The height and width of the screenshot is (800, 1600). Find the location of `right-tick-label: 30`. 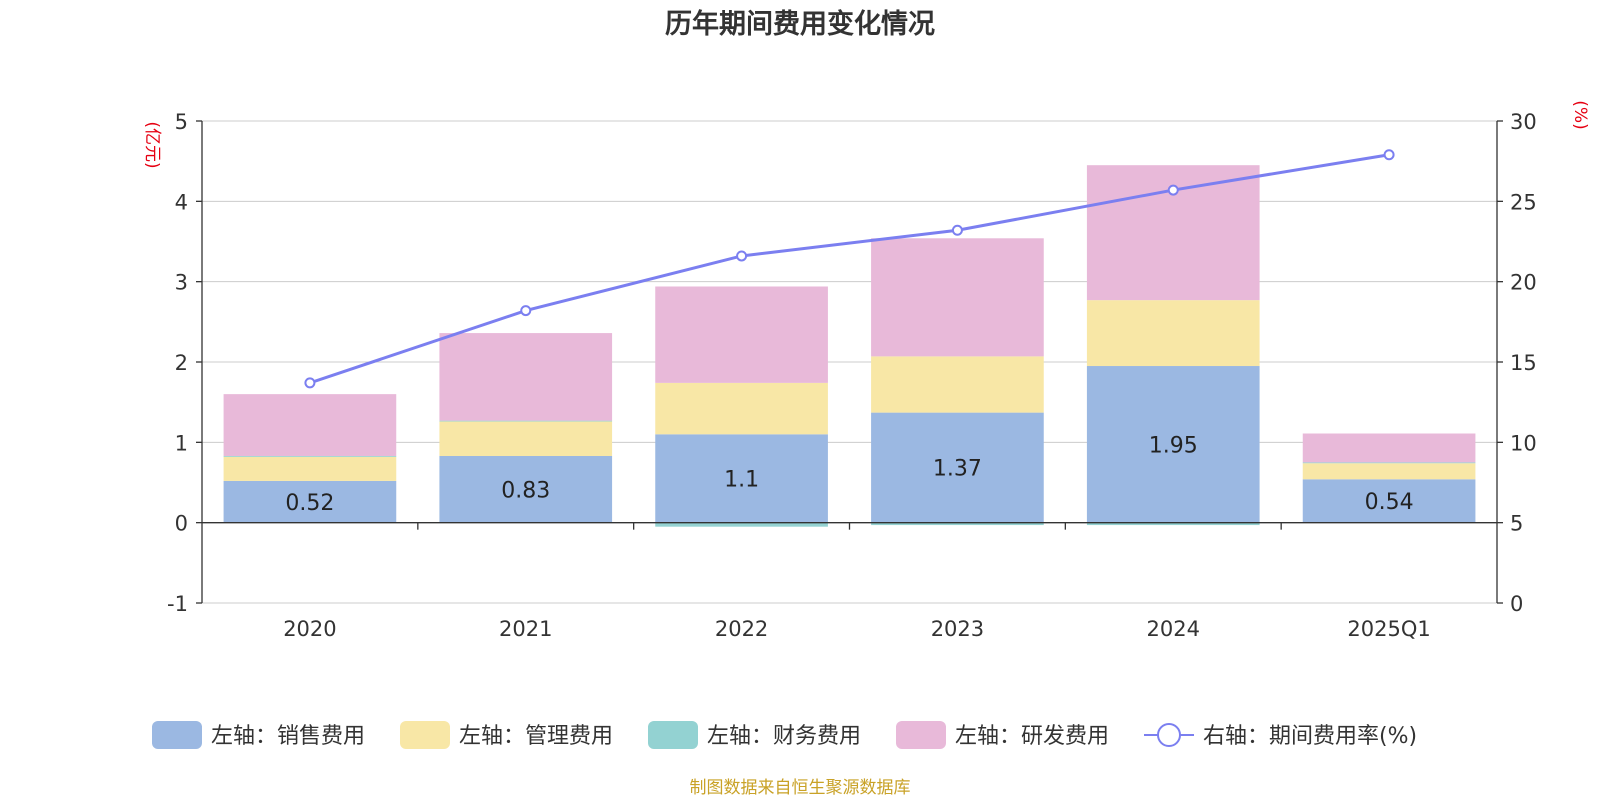

right-tick-label: 30 is located at coordinates (1523, 122).